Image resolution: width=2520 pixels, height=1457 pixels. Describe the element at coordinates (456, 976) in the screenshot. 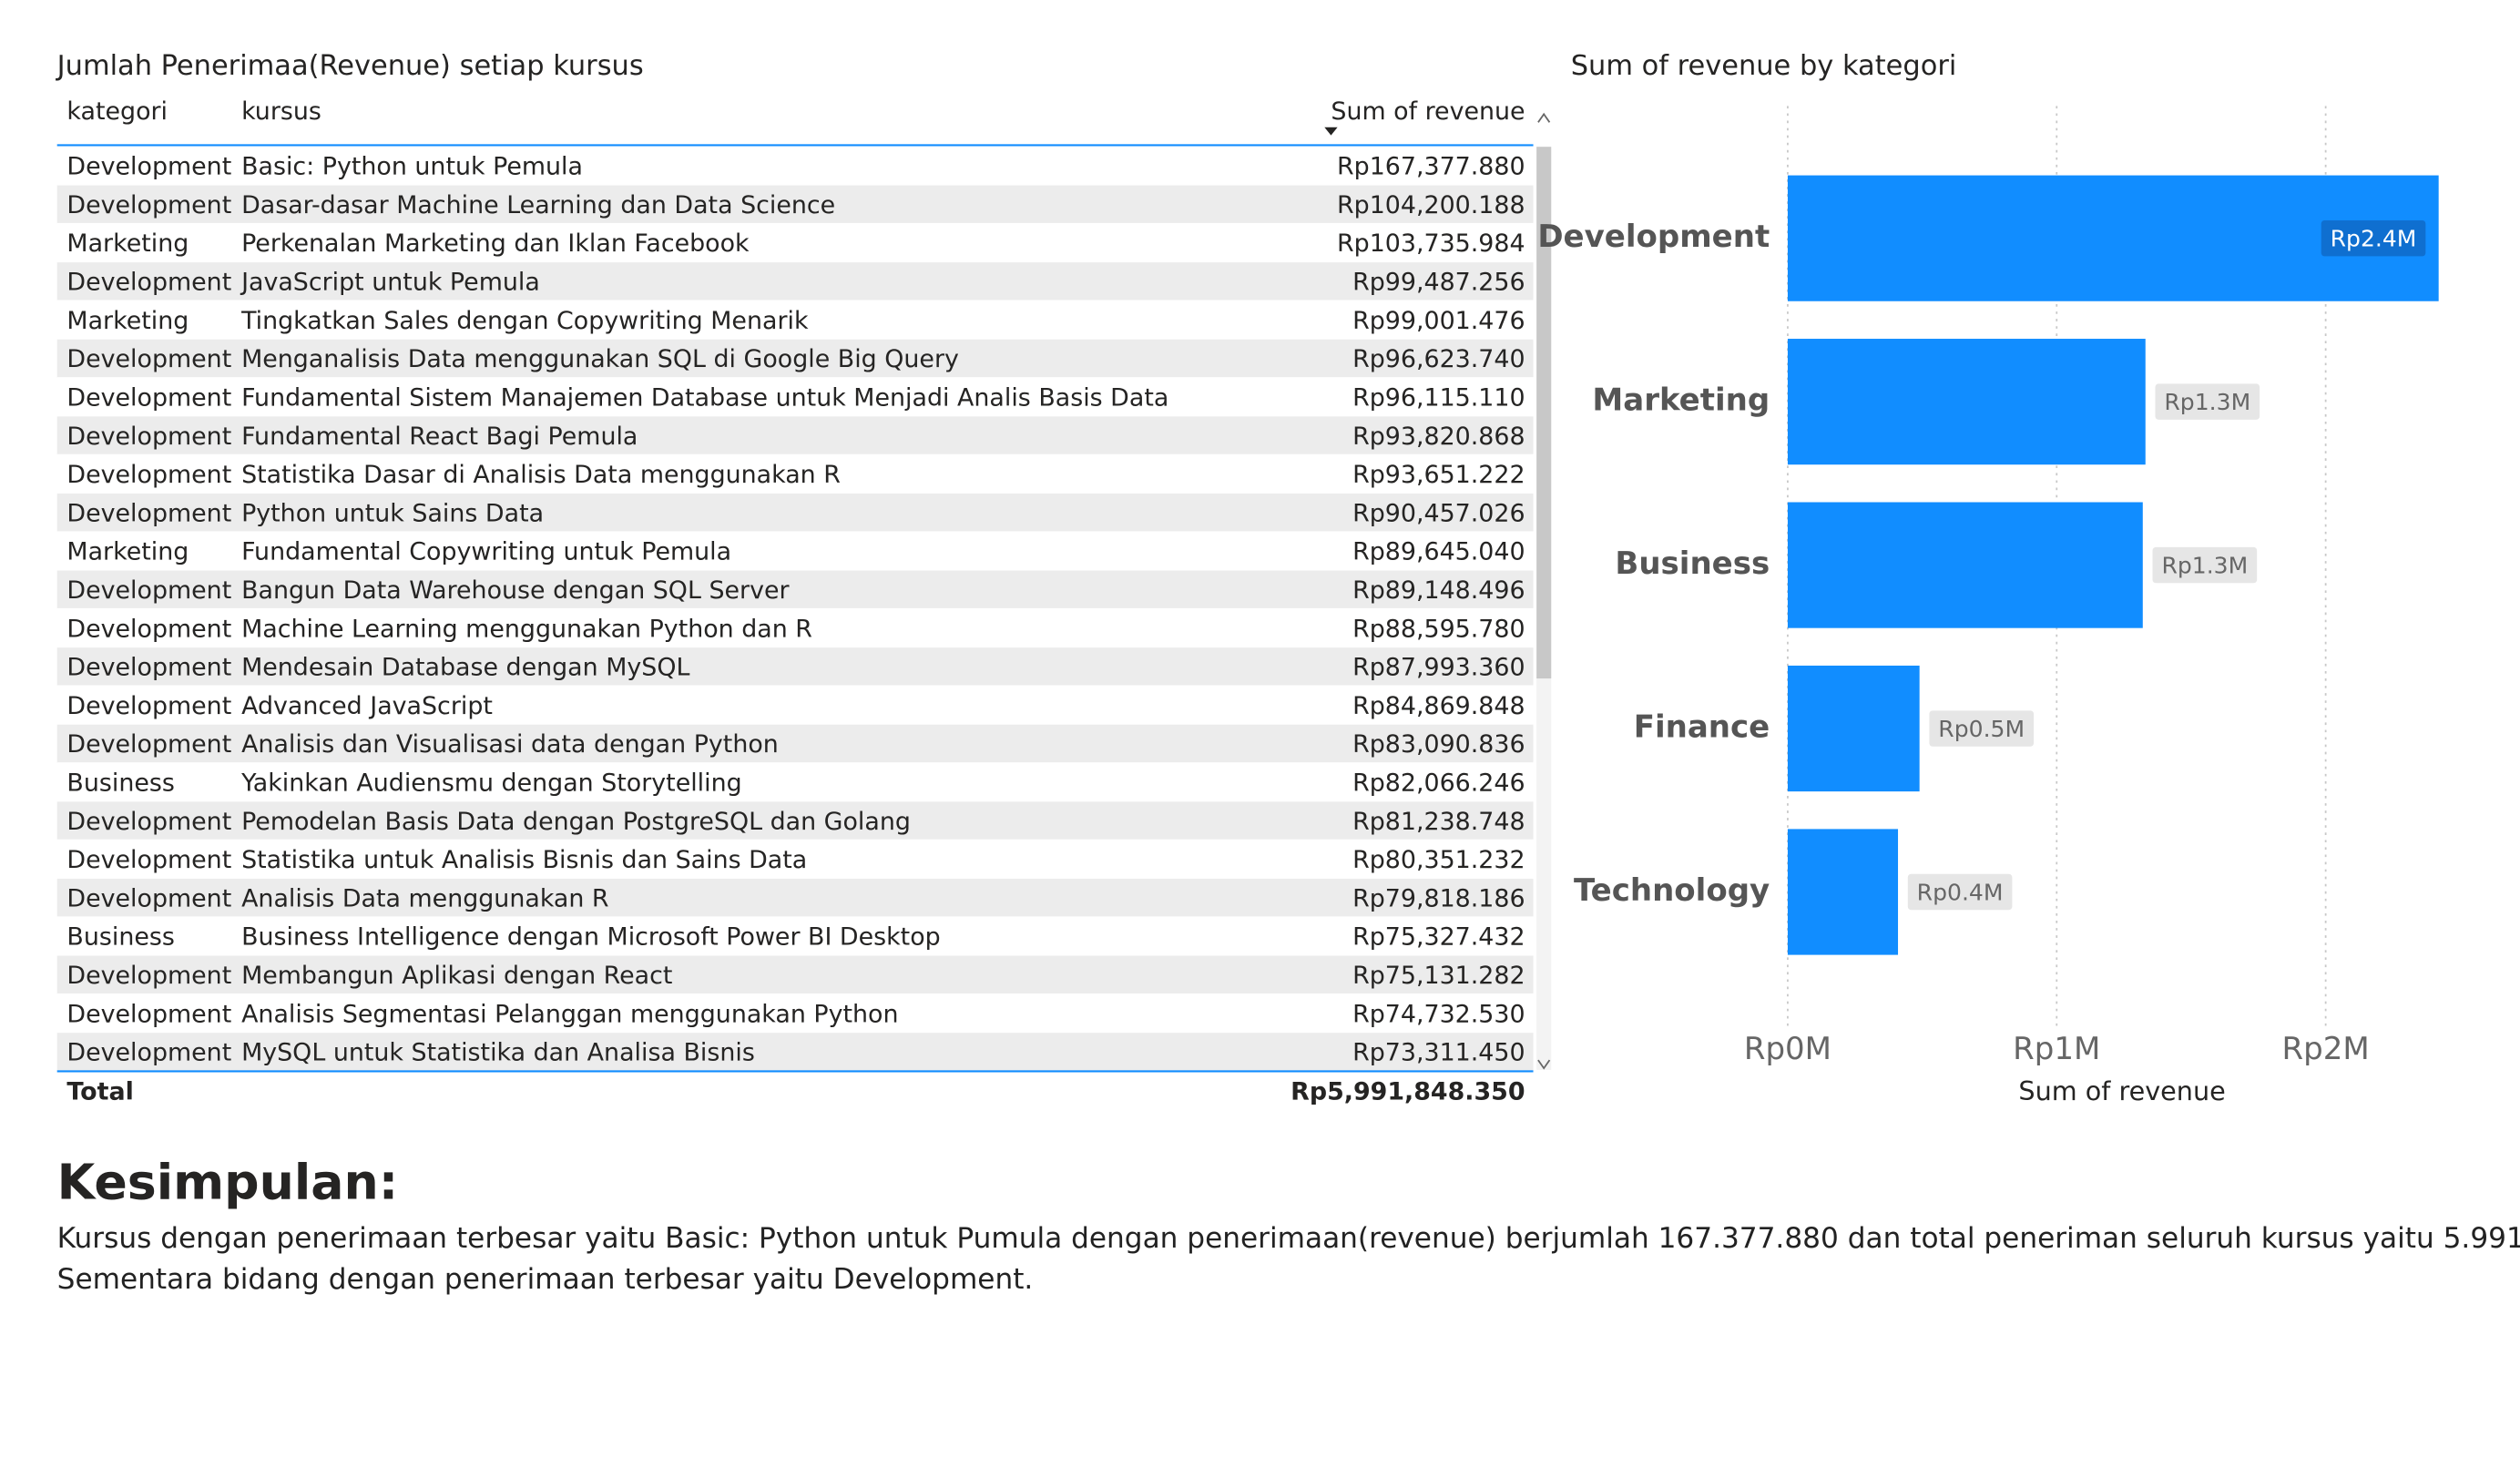

I see `table-cell: Membangun Aplikasi dengan React` at that location.